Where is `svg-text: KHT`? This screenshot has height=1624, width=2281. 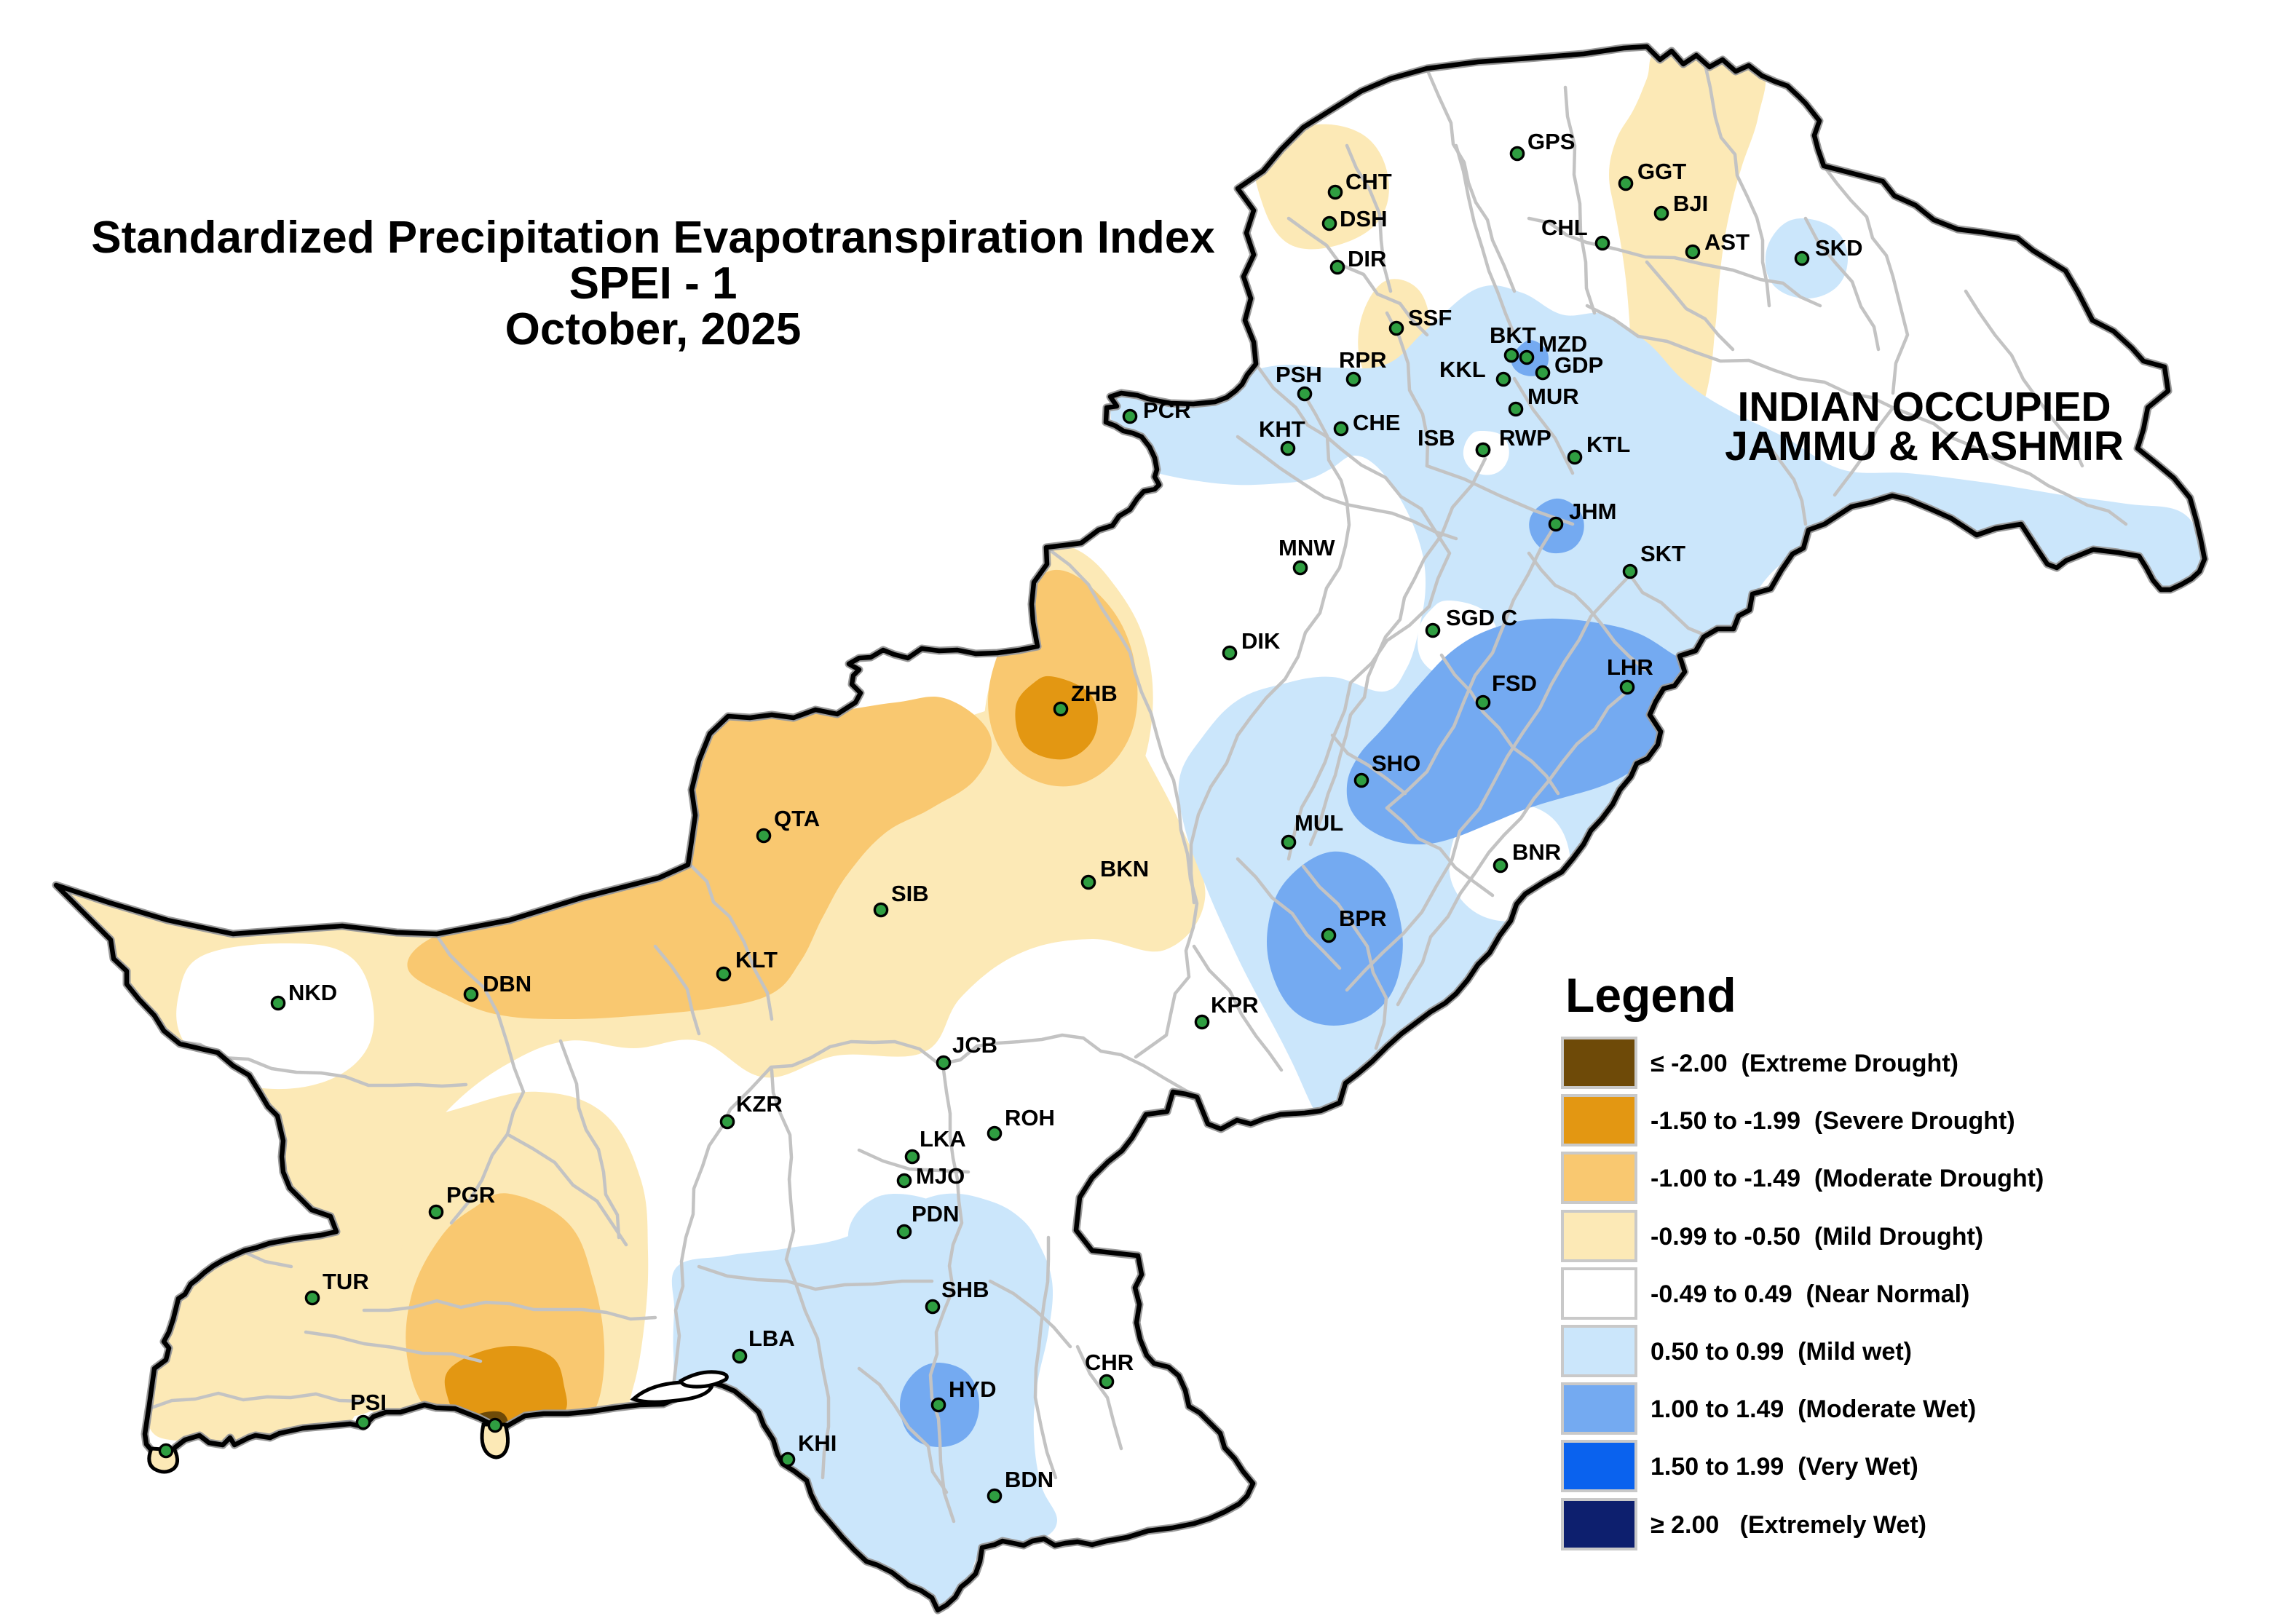 svg-text: KHT is located at coordinates (1282, 429).